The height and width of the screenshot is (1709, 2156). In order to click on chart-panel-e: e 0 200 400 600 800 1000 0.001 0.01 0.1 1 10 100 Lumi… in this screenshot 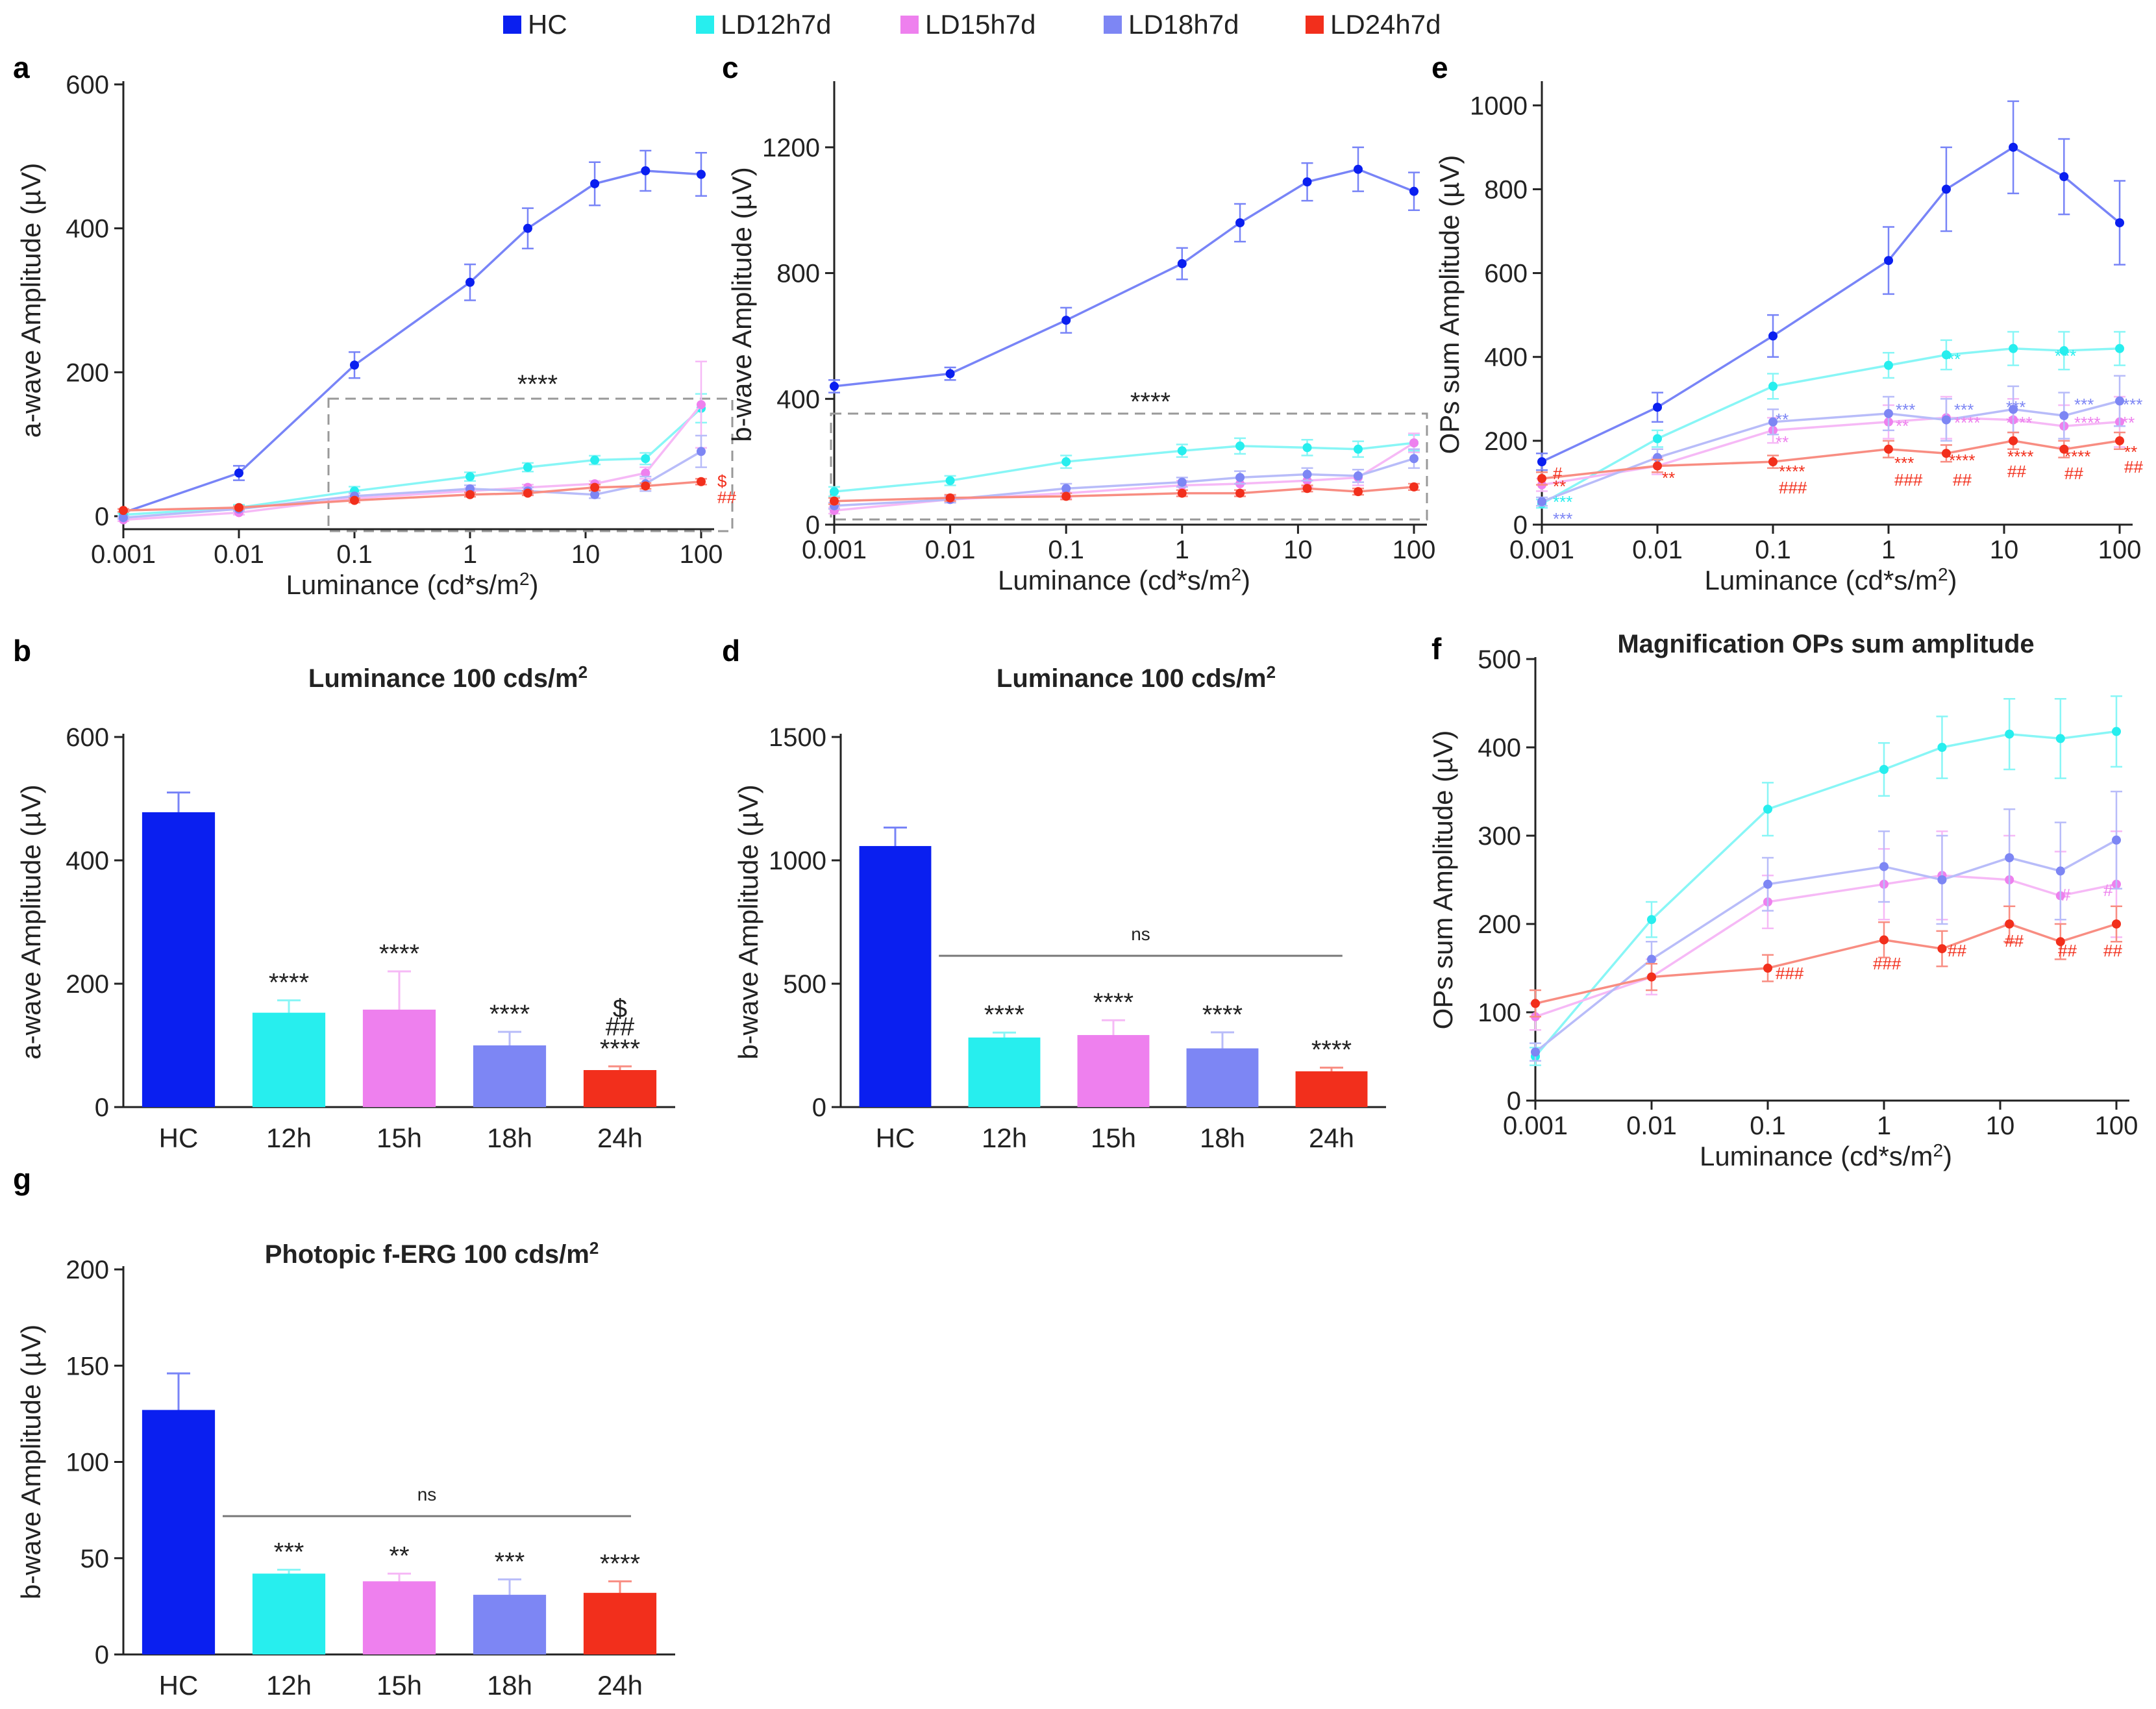, I will do `click(1787, 323)`.